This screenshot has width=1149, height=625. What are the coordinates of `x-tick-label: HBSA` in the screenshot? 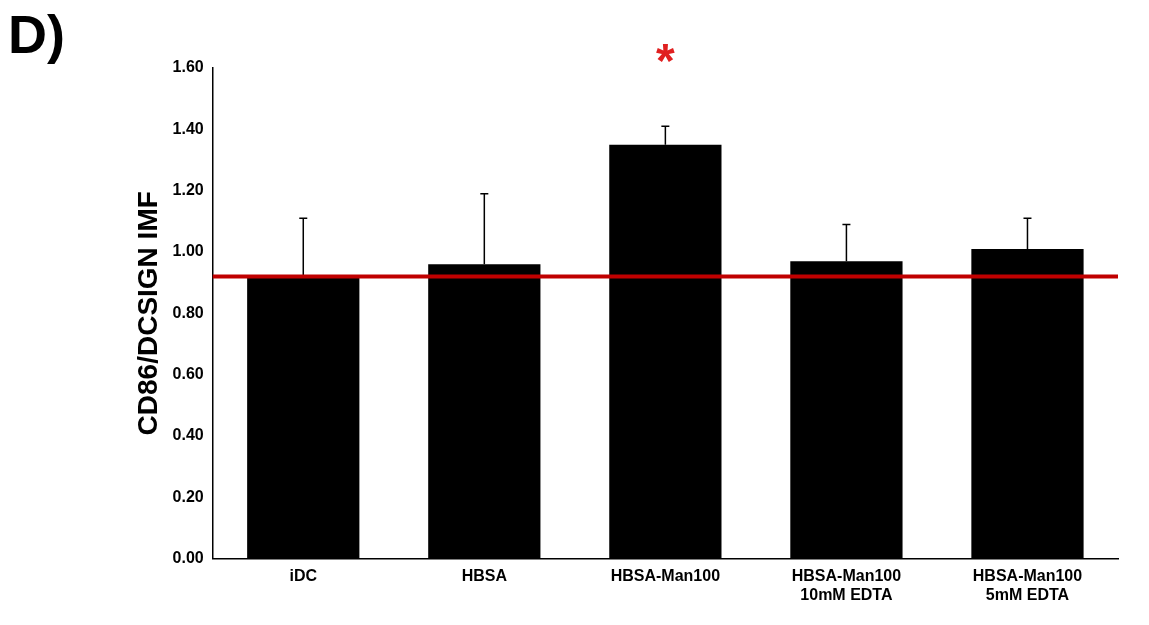 It's located at (484, 575).